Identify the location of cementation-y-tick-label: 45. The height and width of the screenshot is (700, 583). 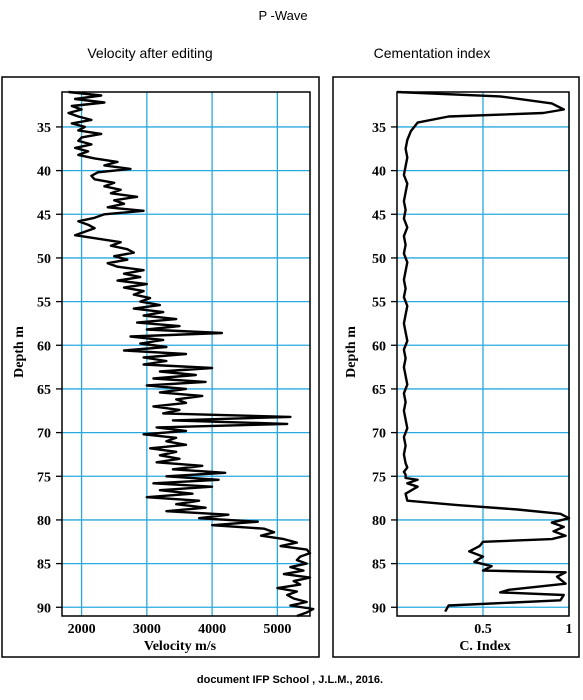
(379, 215).